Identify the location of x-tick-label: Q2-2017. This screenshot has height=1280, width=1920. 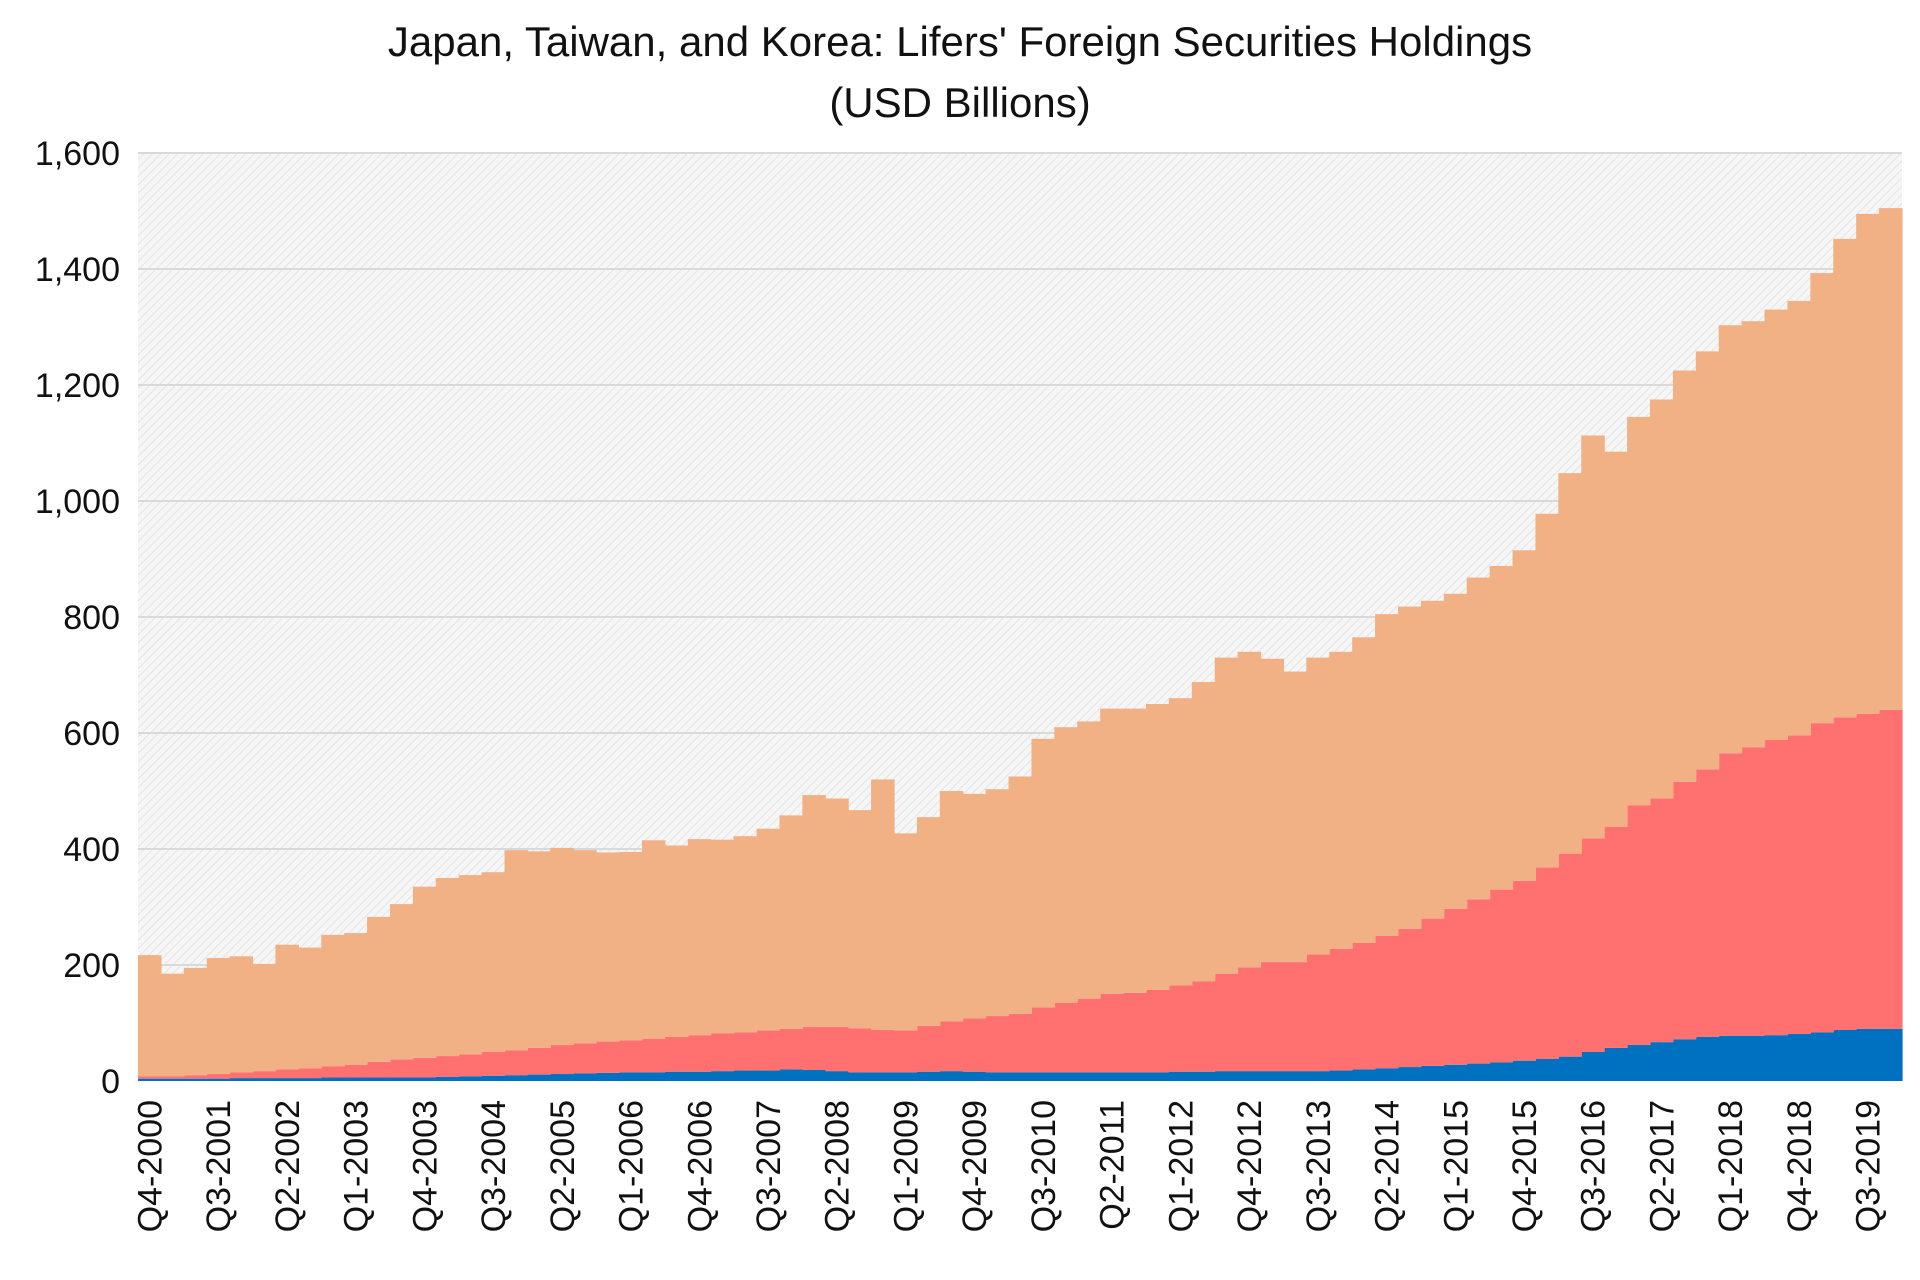
(1662, 1166).